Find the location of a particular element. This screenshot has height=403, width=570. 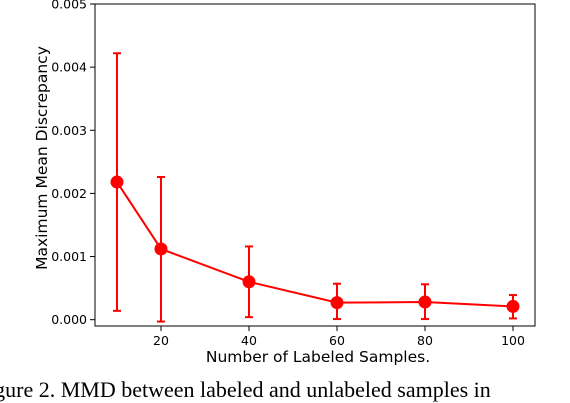

x-tick-label: 20 is located at coordinates (161, 340).